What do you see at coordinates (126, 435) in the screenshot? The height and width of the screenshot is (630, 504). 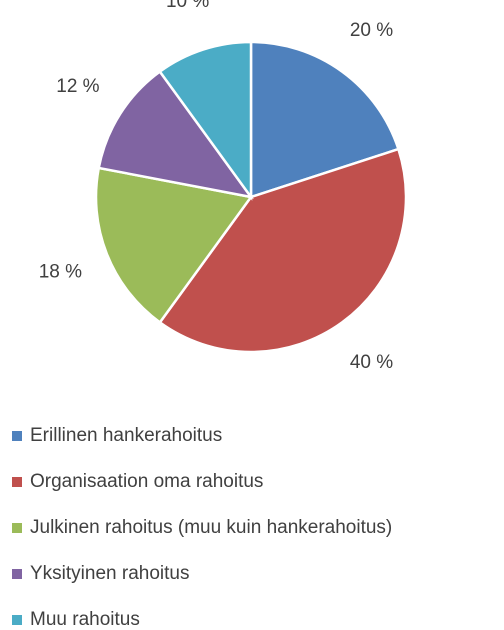 I see `legend-label: Erillinen hankerahoitus` at bounding box center [126, 435].